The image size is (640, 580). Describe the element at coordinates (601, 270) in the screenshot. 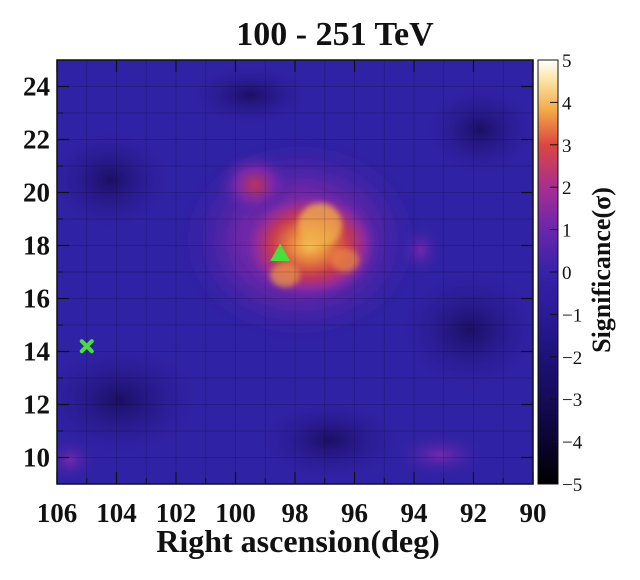

I see `colorbar-label: Significance(σ)` at that location.